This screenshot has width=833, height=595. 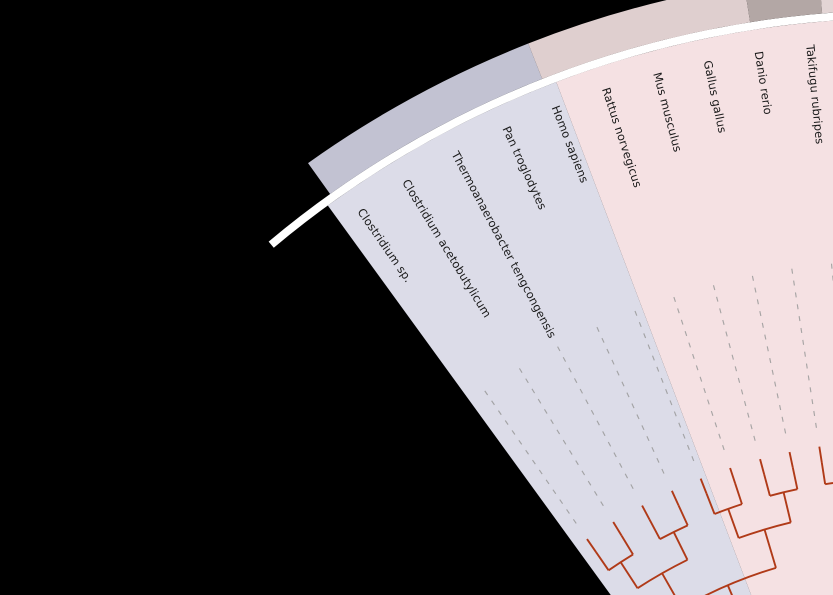 What do you see at coordinates (709, 520) in the screenshot?
I see `tree-branches` at bounding box center [709, 520].